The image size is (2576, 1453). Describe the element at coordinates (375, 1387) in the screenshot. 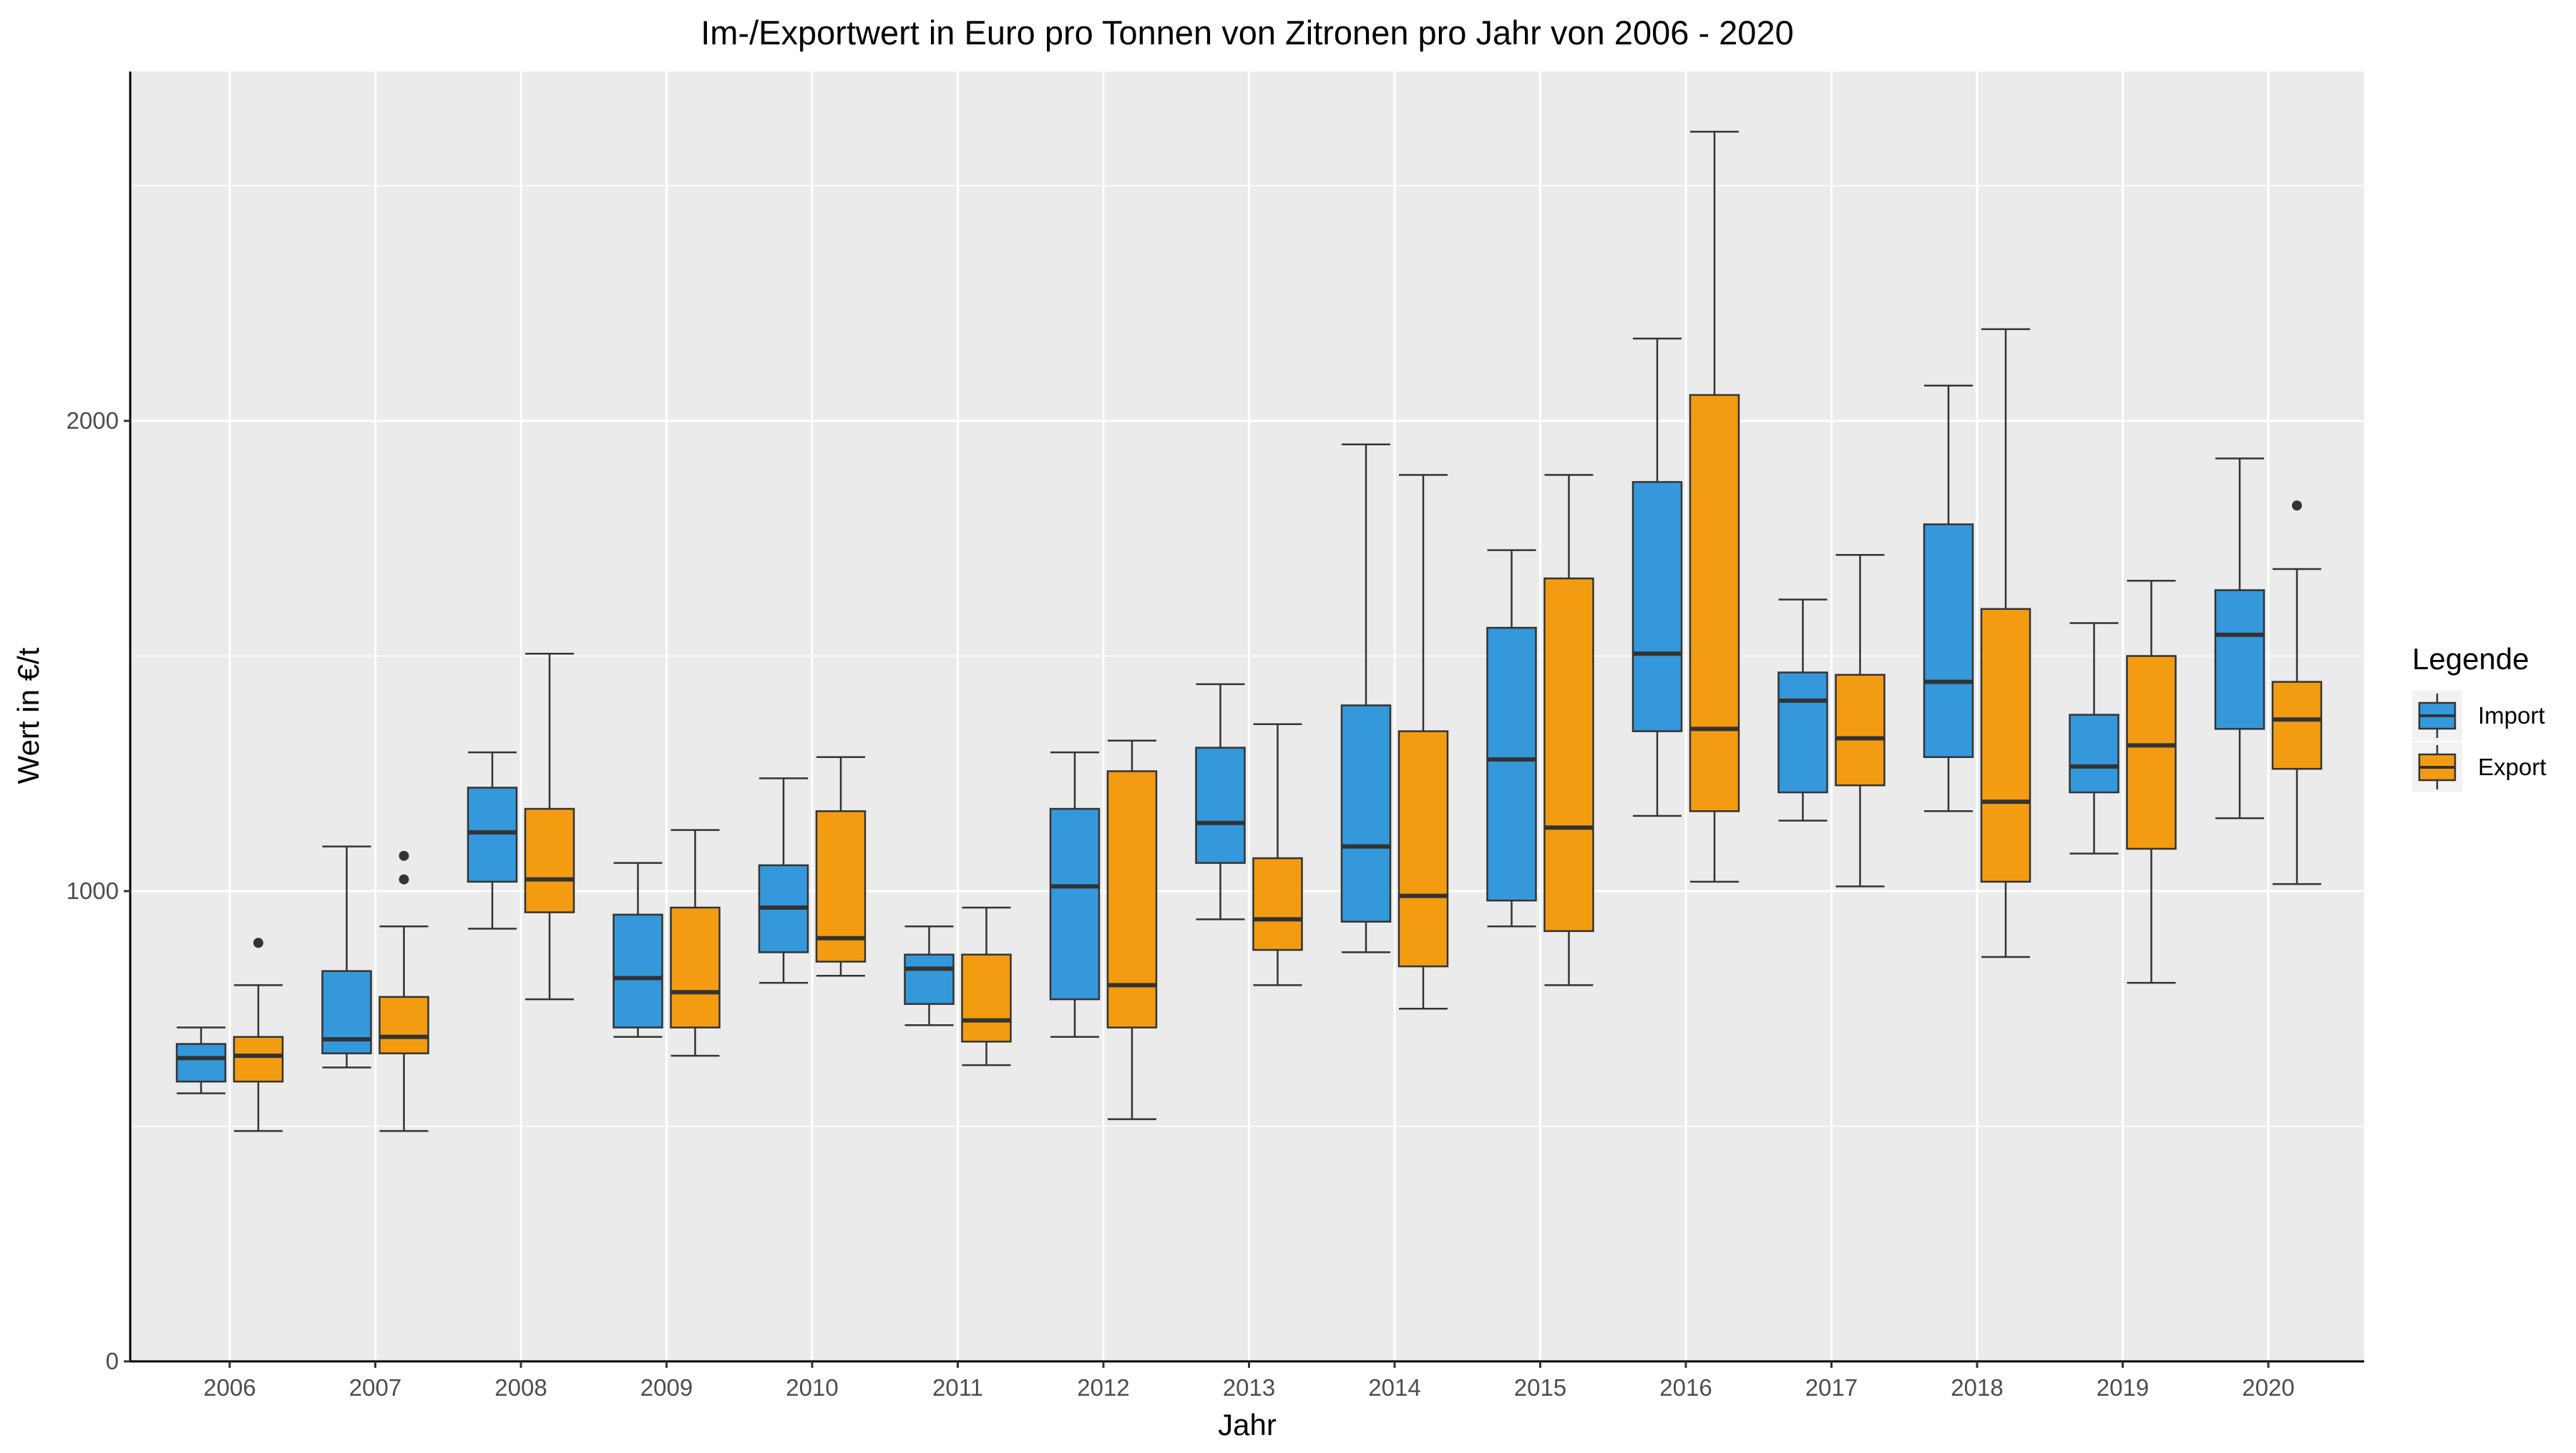

I see `x-tick-label: 2007` at that location.